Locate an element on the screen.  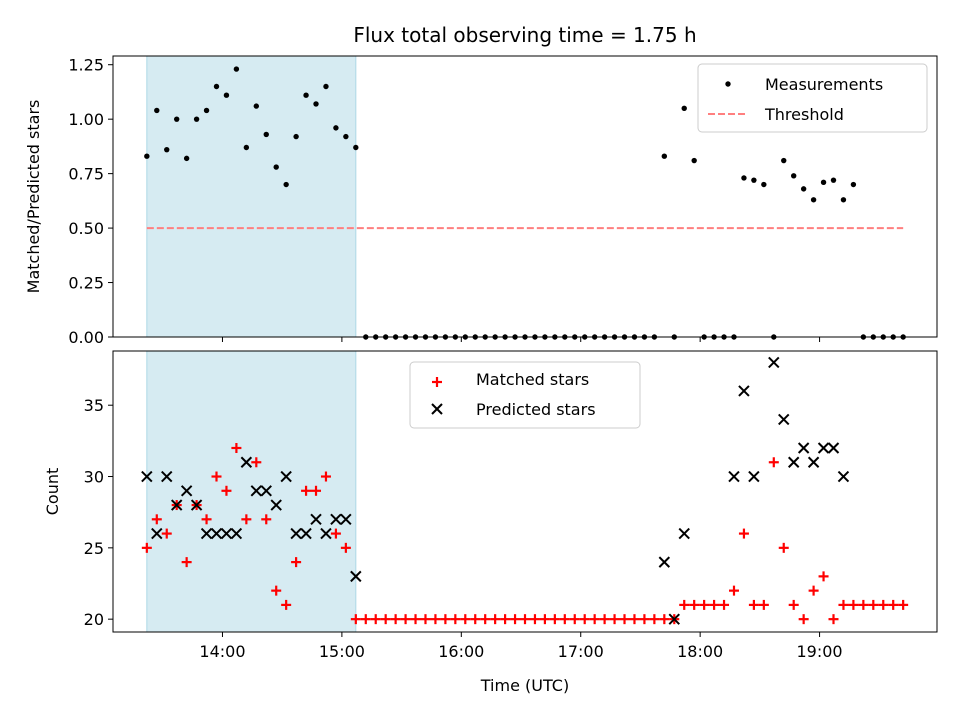
top-y-axis-label: Matched/Predicted stars is located at coordinates (33, 197).